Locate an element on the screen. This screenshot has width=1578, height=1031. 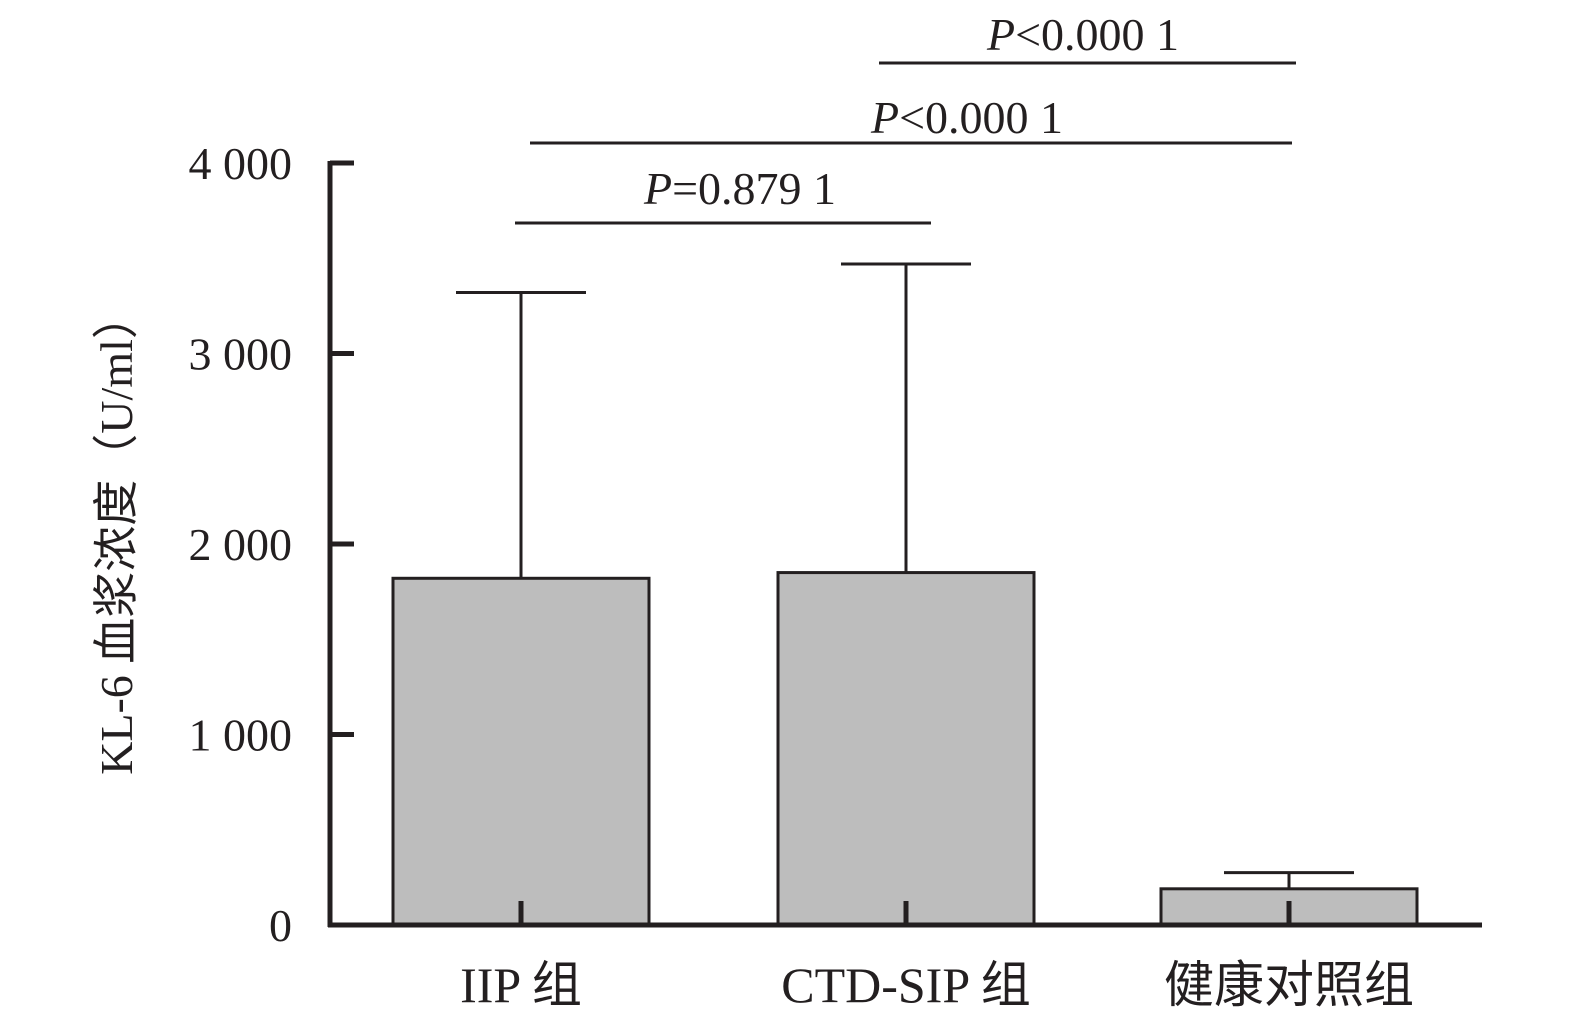
y-tick-label-4000: 4 000 is located at coordinates (241, 163).